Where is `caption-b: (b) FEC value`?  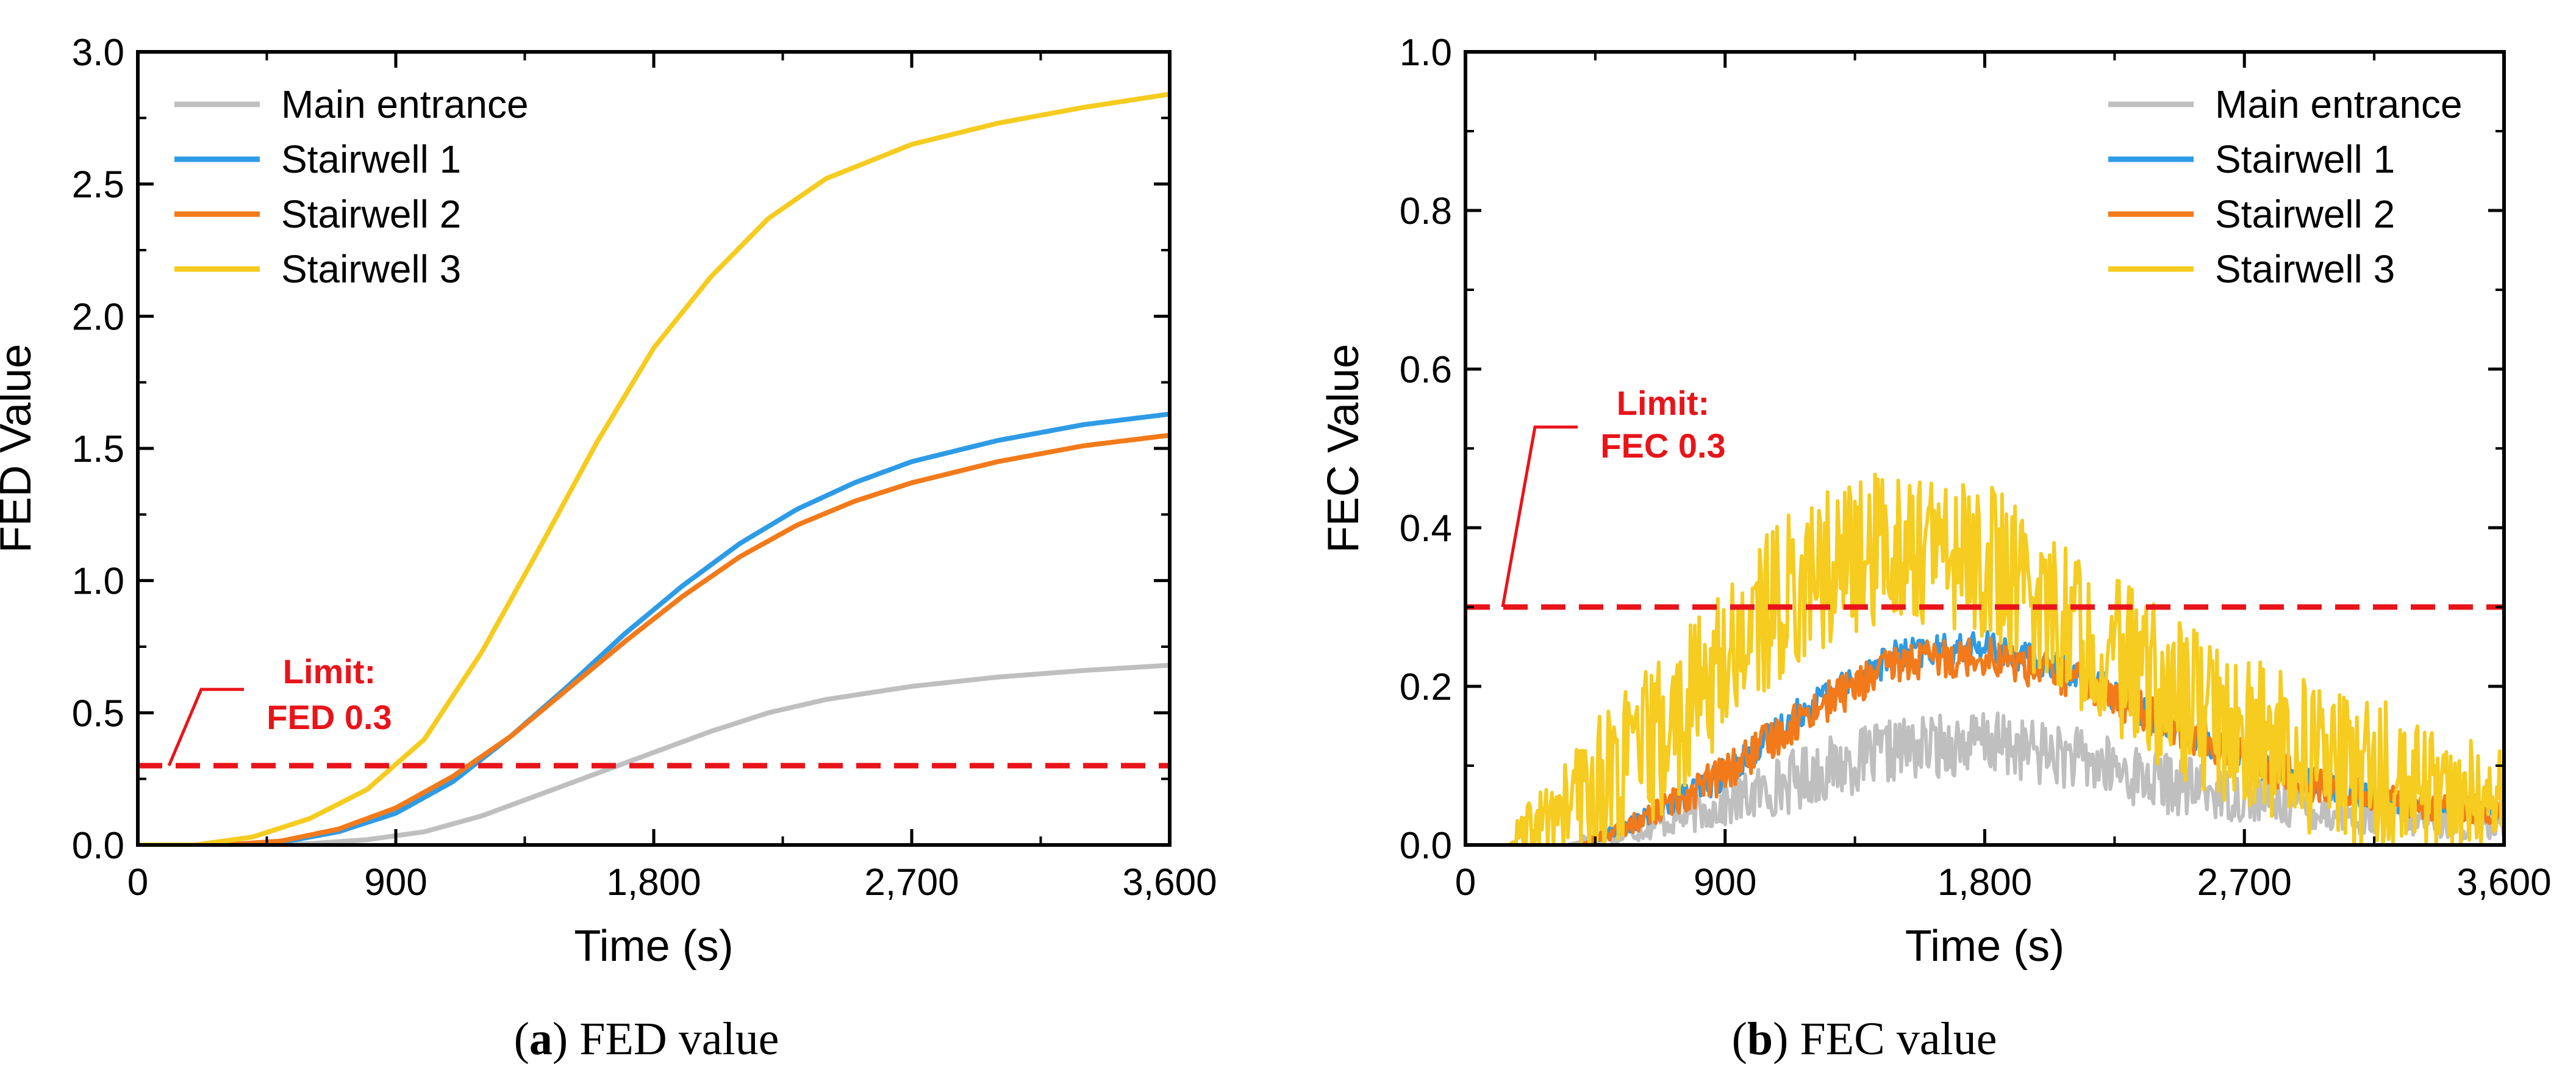
caption-b: (b) FEC value is located at coordinates (1864, 1039).